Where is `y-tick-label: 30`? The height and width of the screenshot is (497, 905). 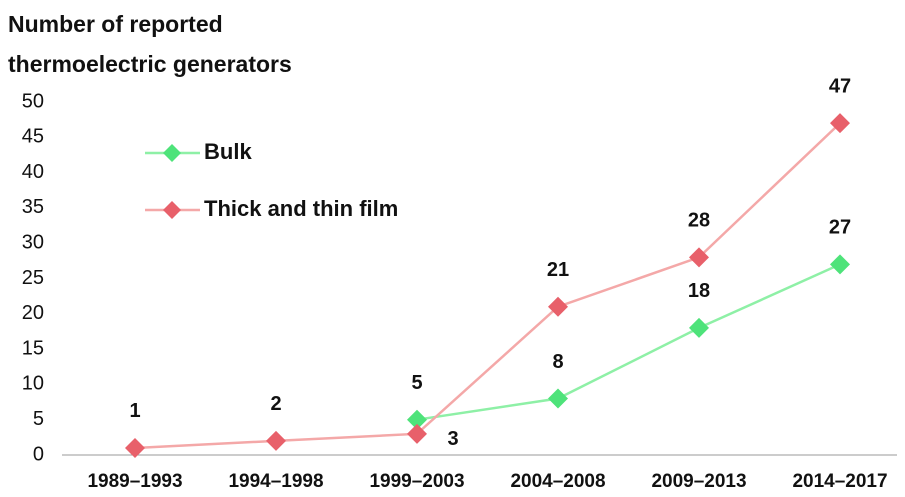
y-tick-label: 30 is located at coordinates (33, 242).